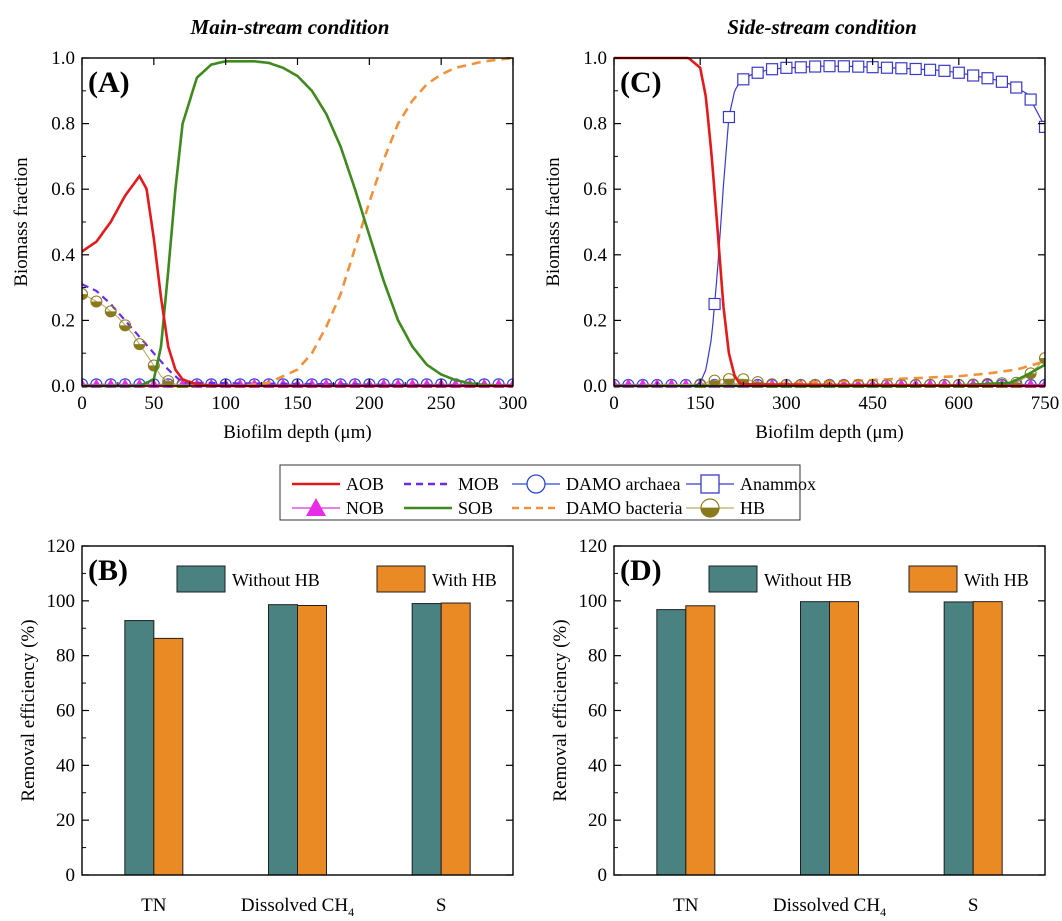 This screenshot has width=1062, height=921. Describe the element at coordinates (369, 403) in the screenshot. I see `x-tick-label: 200` at that location.